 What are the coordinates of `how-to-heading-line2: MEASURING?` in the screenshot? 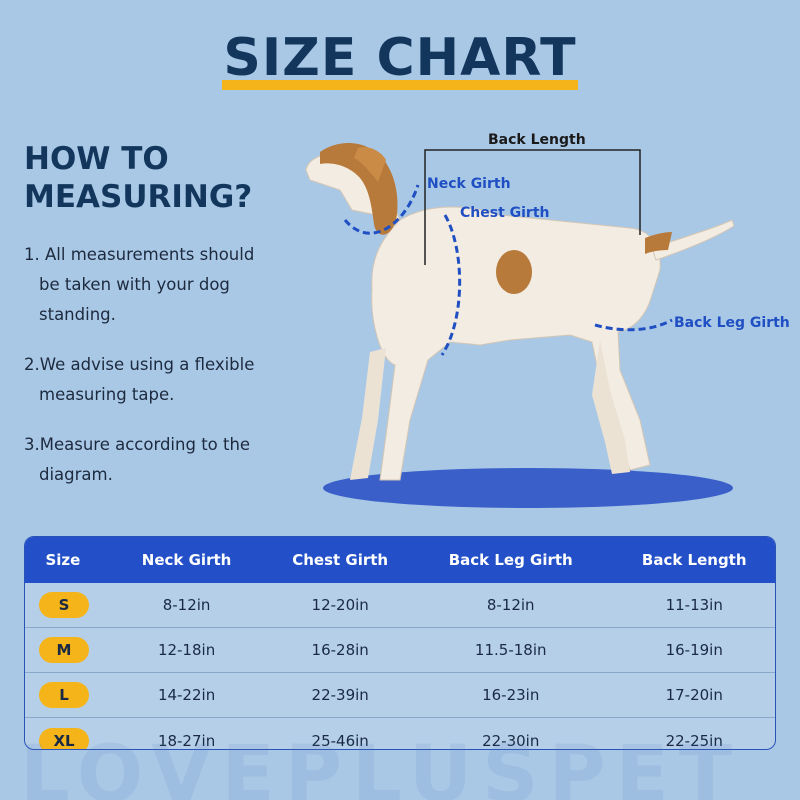 It's located at (138, 197).